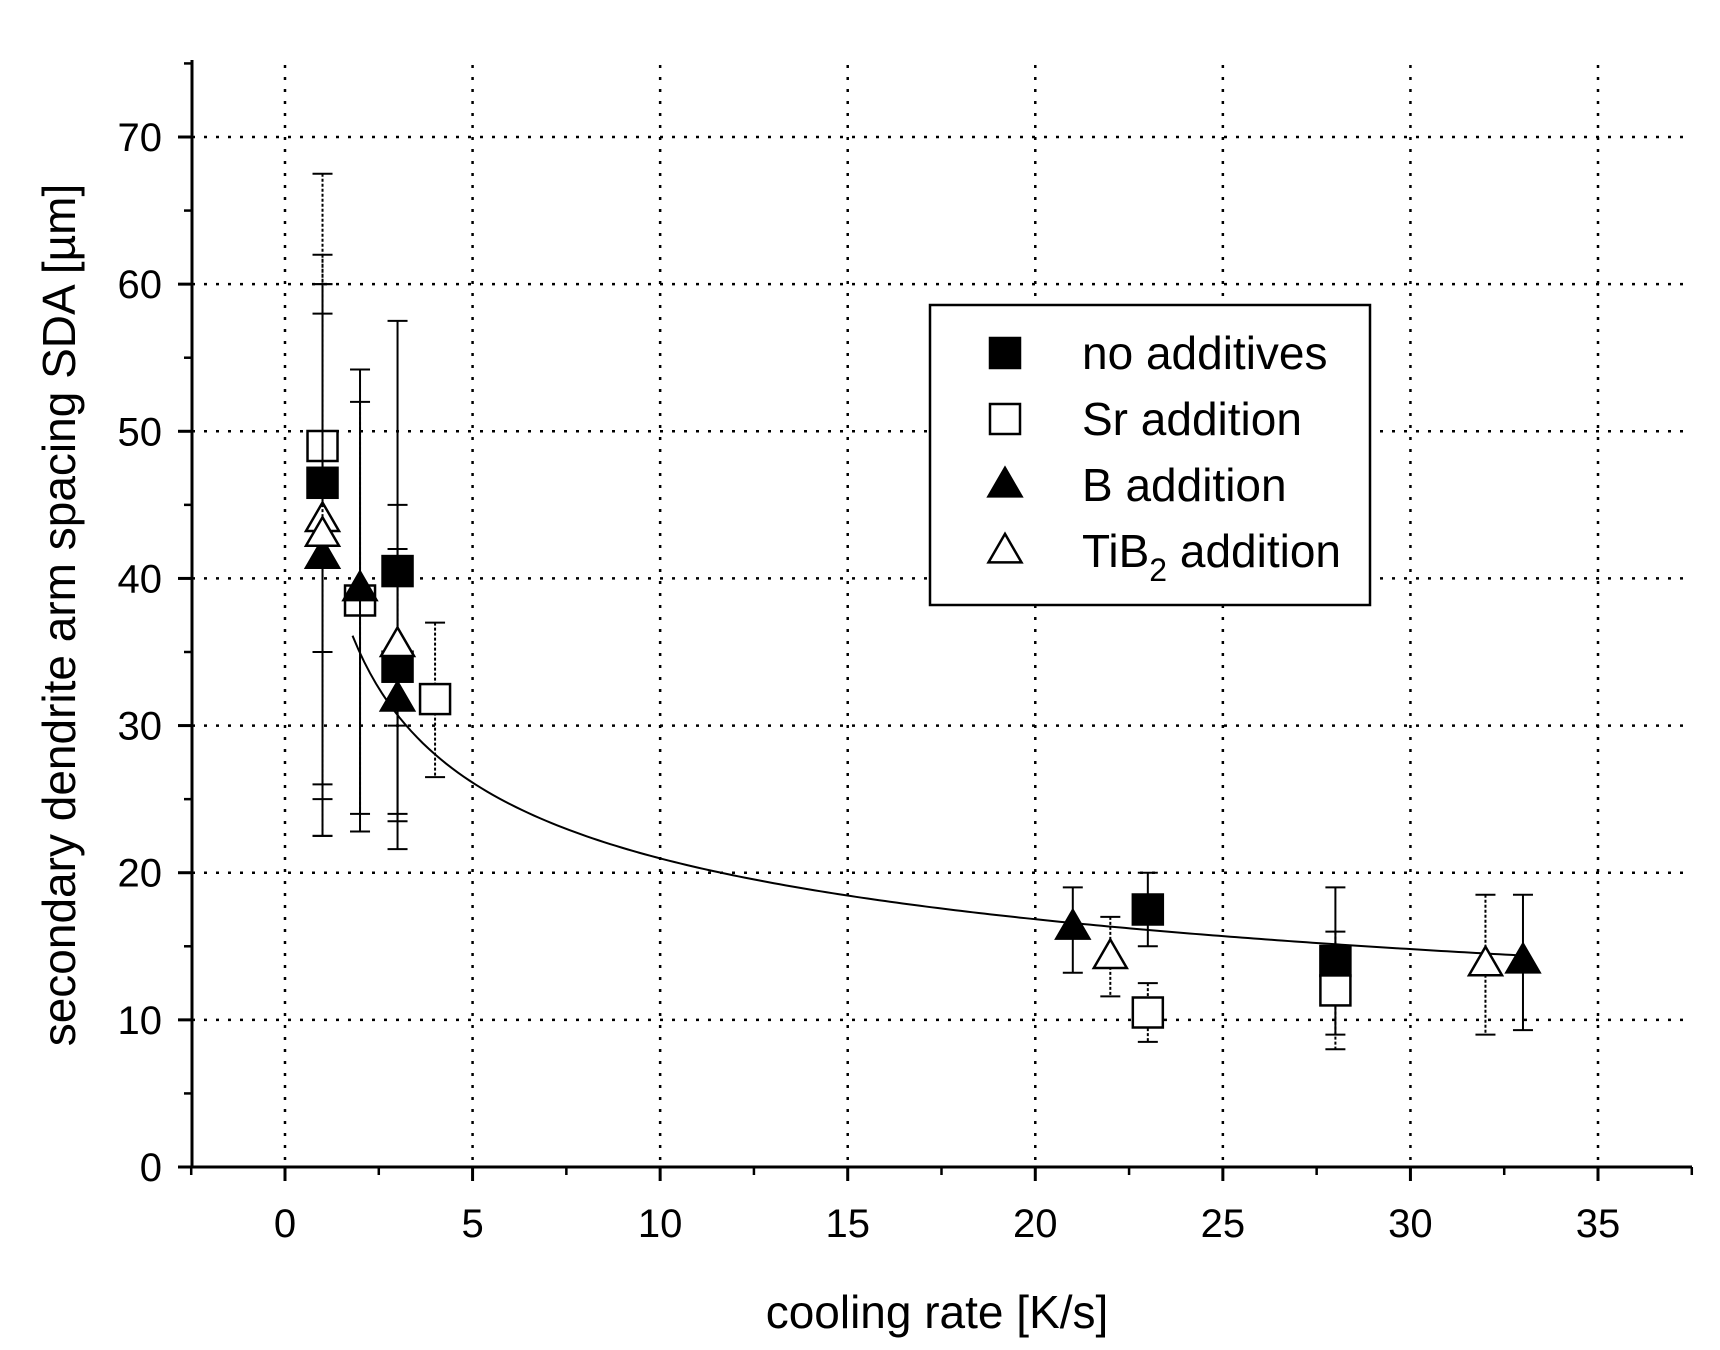 Image resolution: width=1720 pixels, height=1350 pixels. I want to click on y-tick-label-60: 60, so click(140, 285).